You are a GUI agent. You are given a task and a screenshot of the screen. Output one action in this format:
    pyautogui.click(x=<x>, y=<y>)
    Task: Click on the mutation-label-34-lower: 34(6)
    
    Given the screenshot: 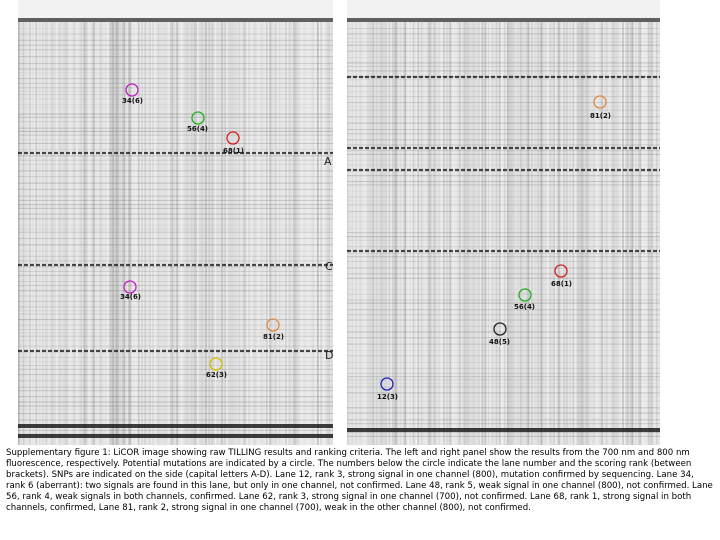 What is the action you would take?
    pyautogui.click(x=130, y=297)
    